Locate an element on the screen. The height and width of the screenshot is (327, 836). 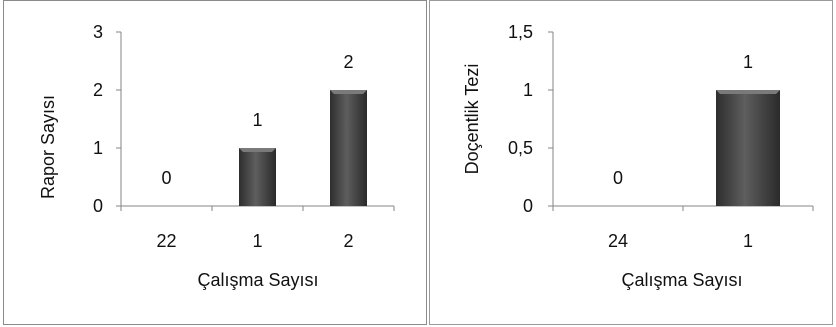
y-tick-label: 1,5 is located at coordinates (520, 32).